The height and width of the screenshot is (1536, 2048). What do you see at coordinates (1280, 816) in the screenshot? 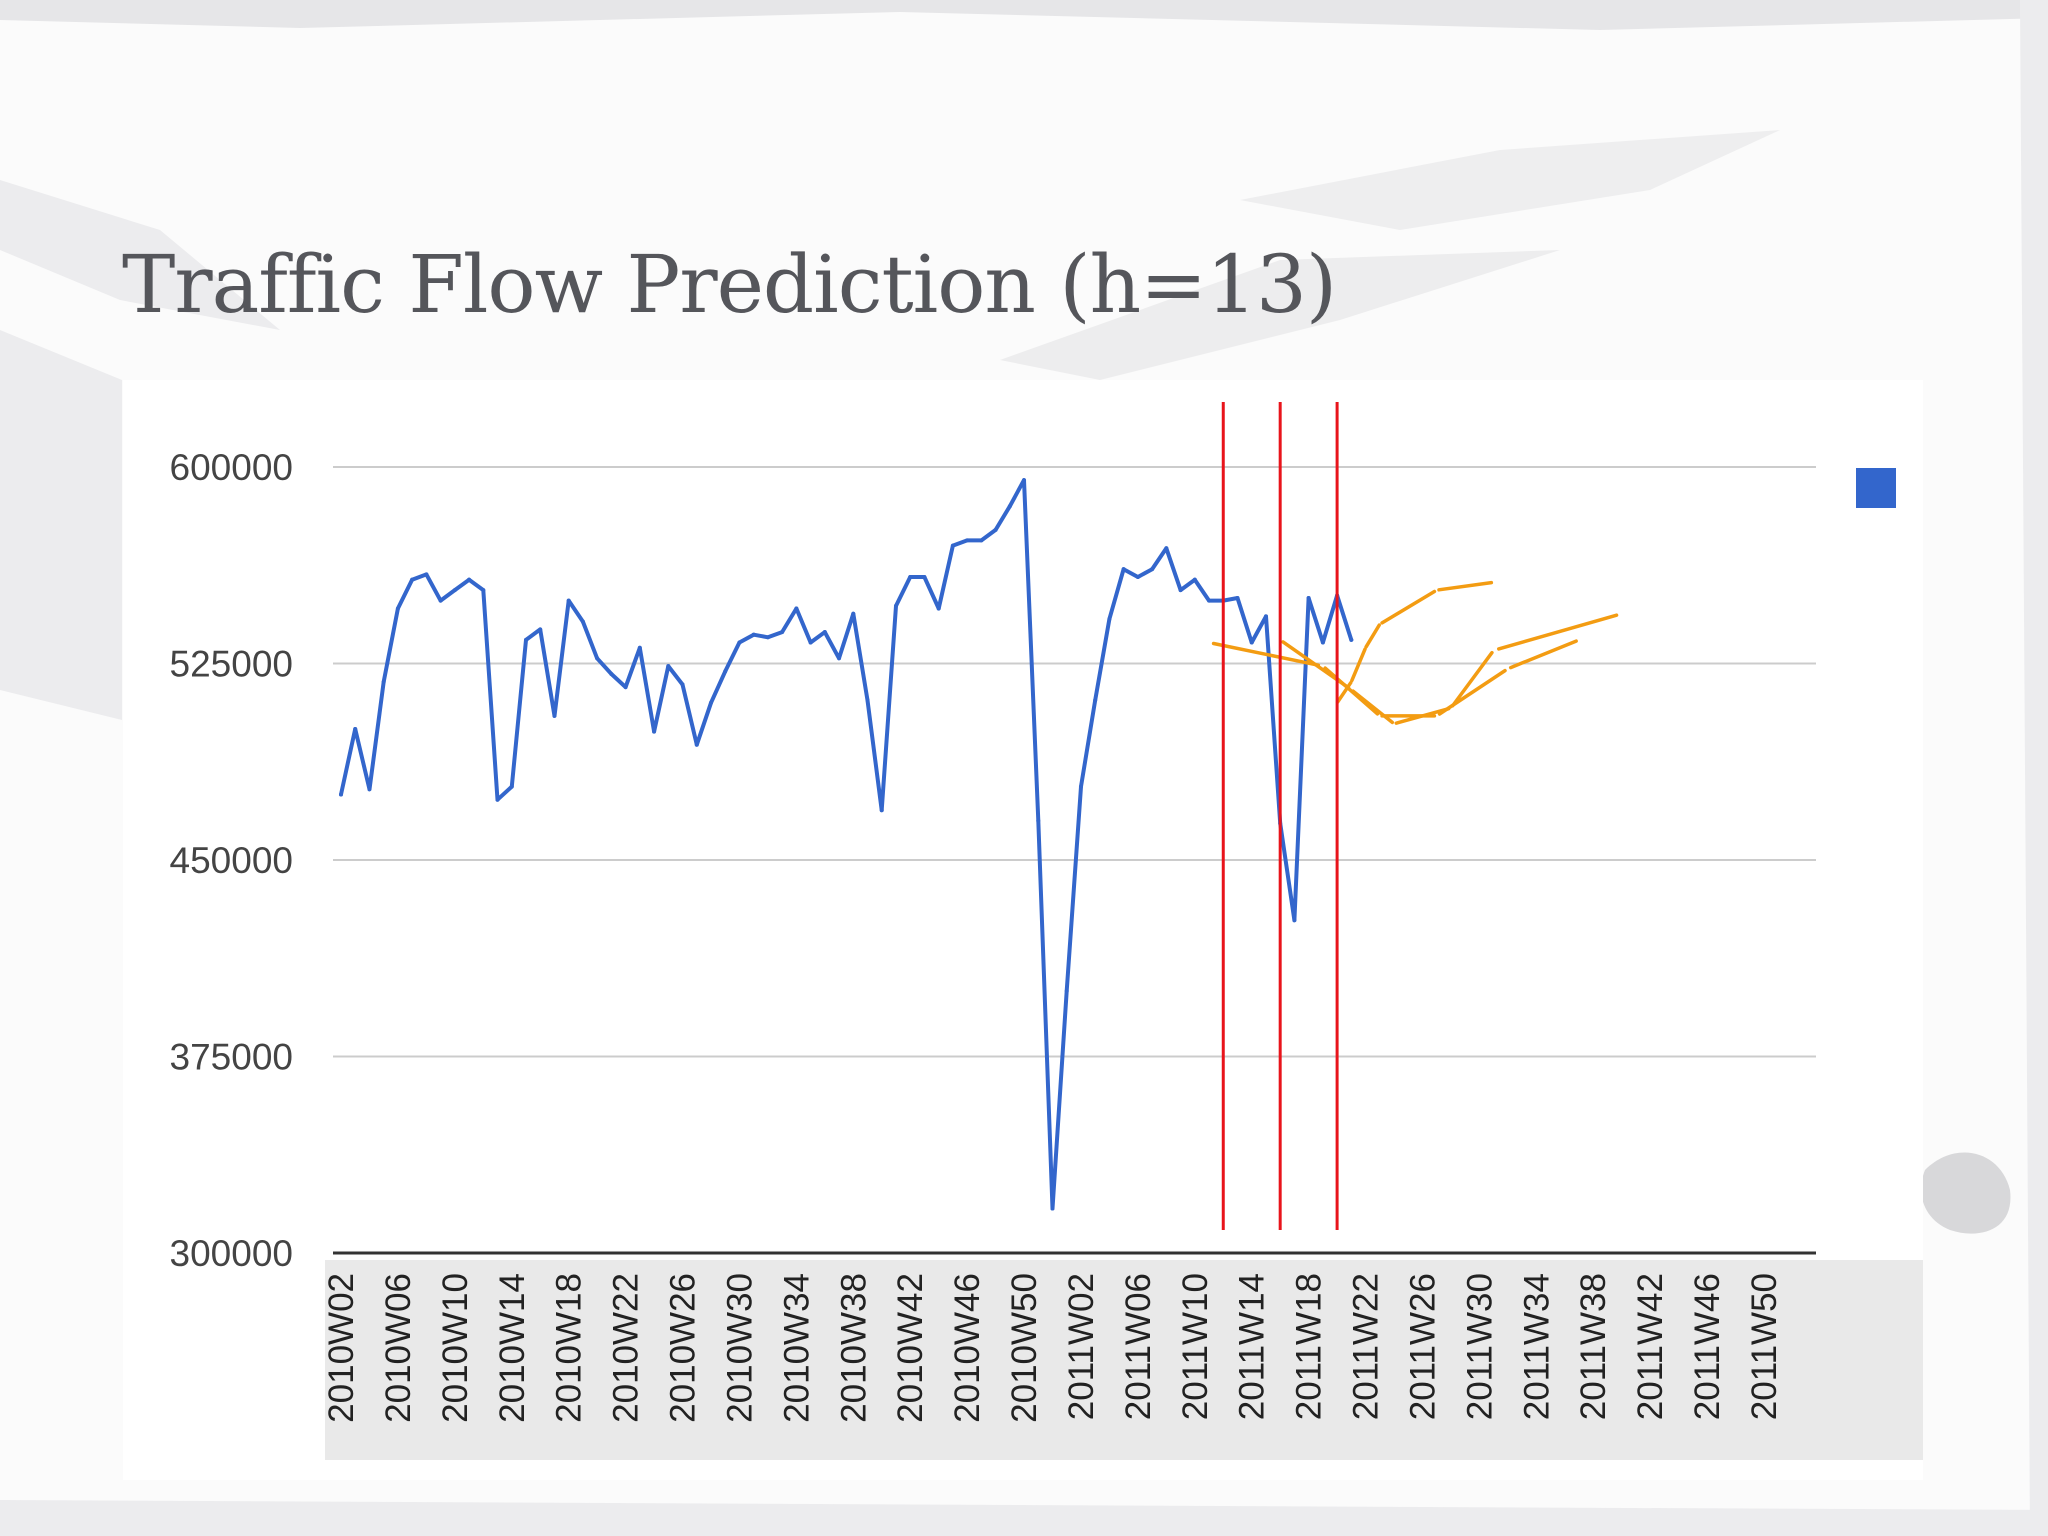
I see `vertical-markers` at bounding box center [1280, 816].